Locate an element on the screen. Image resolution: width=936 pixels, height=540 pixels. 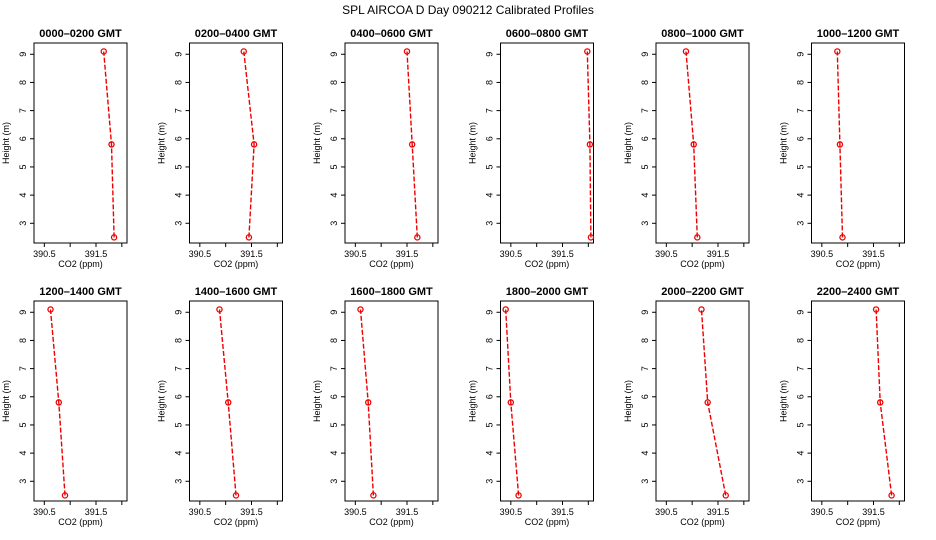
panel-title: 0400–0600 GMT is located at coordinates (391, 34).